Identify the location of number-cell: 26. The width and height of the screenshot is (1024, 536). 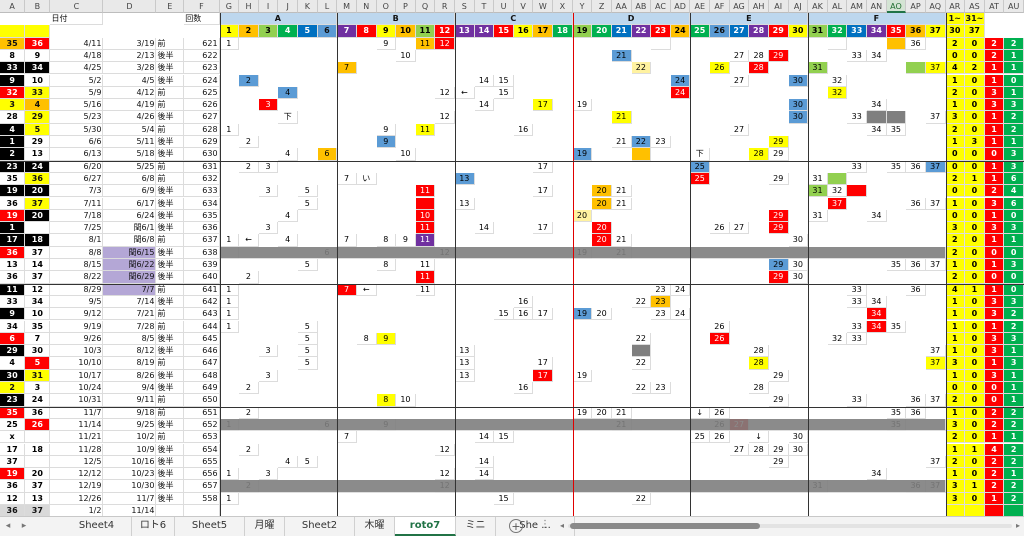
(720, 326).